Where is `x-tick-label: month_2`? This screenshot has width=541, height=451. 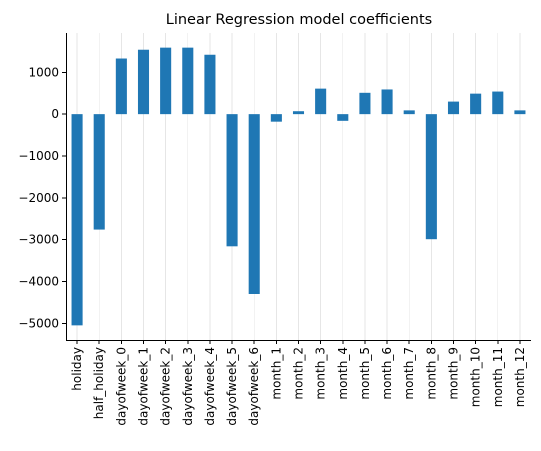 x-tick-label: month_2 is located at coordinates (299, 373).